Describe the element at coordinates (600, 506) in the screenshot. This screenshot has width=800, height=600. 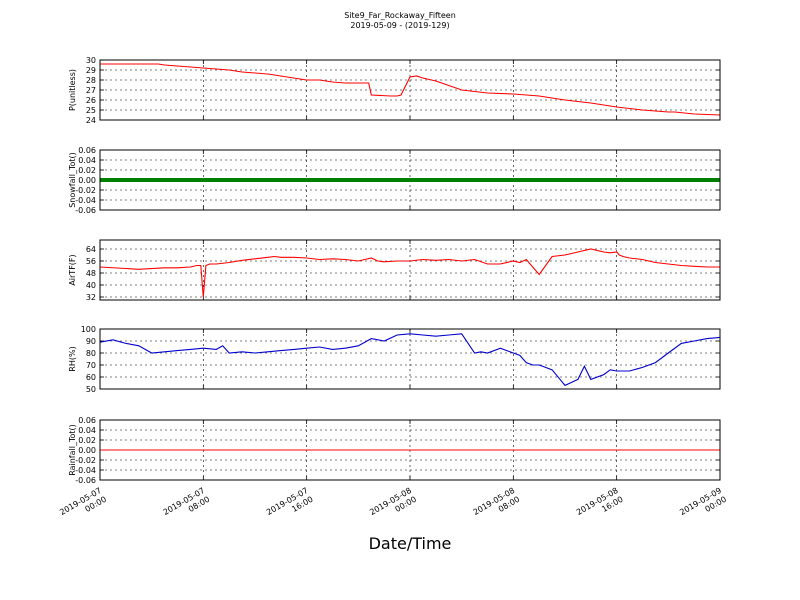
I see `x-tick-label: 2019-05-0816:00` at that location.